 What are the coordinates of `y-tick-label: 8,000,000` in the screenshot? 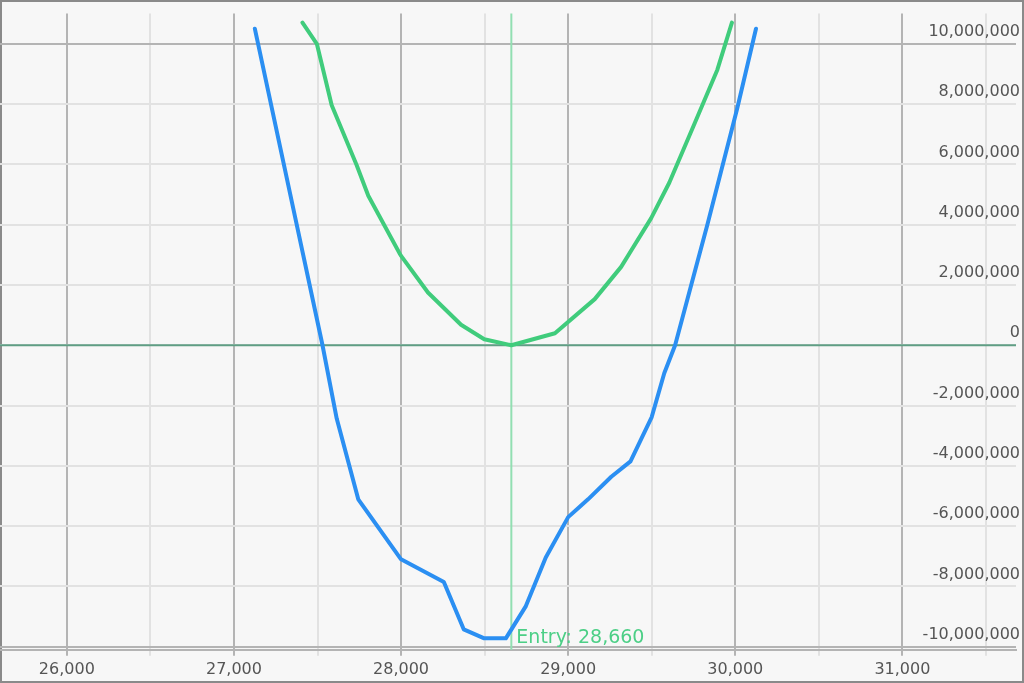 It's located at (979, 91).